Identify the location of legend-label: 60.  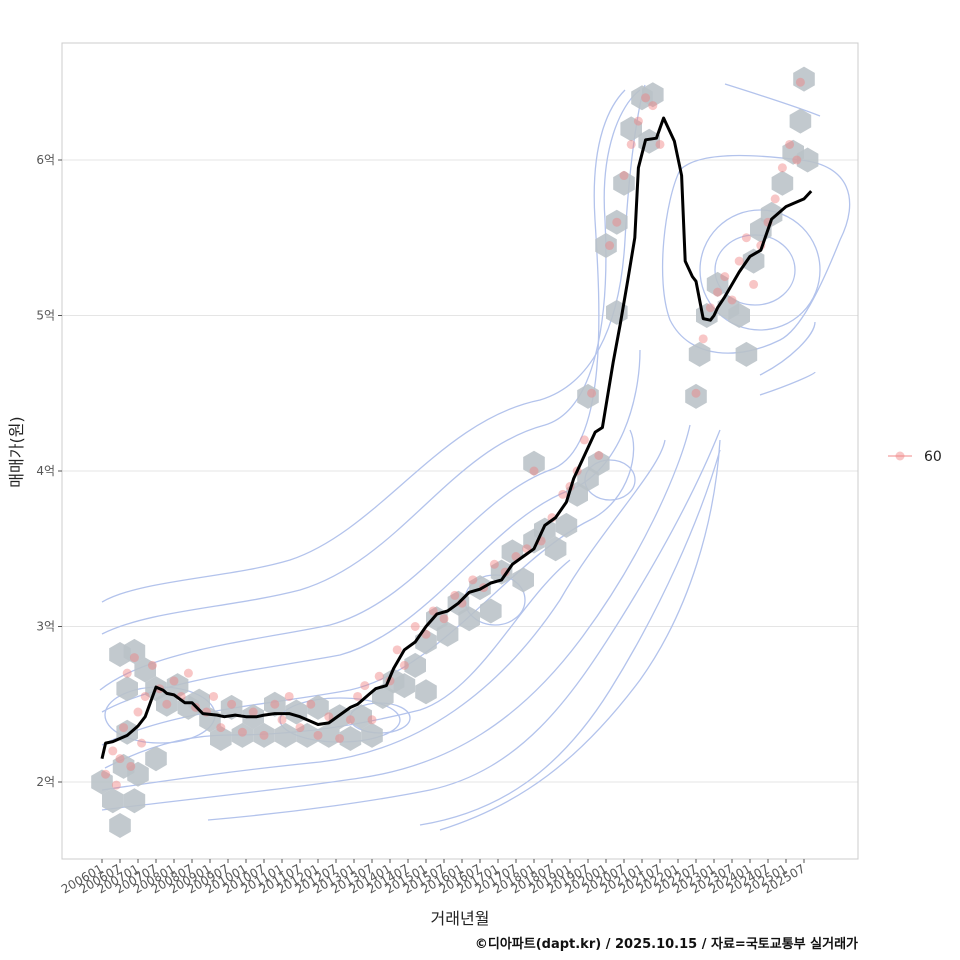
(933, 457).